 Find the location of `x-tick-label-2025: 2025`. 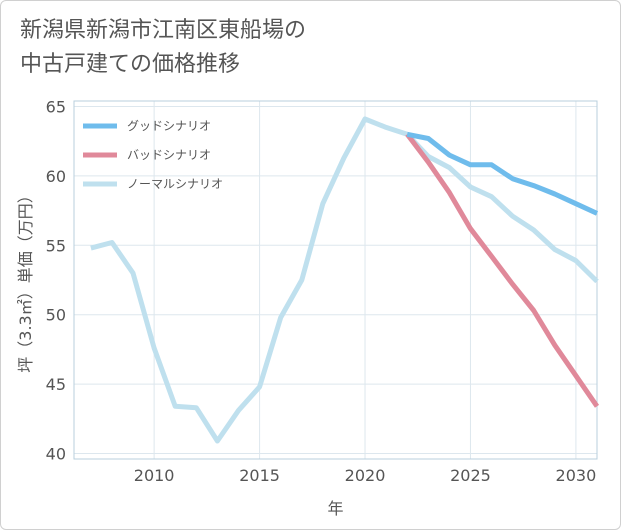

x-tick-label-2025: 2025 is located at coordinates (470, 475).